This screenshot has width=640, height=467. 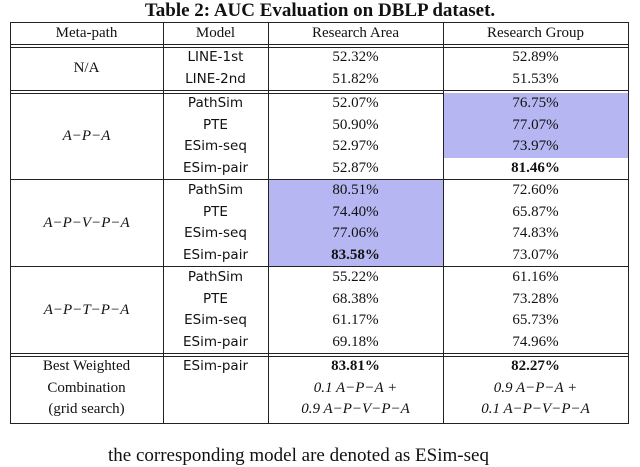 I want to click on value: 50.90%, so click(x=355, y=124).